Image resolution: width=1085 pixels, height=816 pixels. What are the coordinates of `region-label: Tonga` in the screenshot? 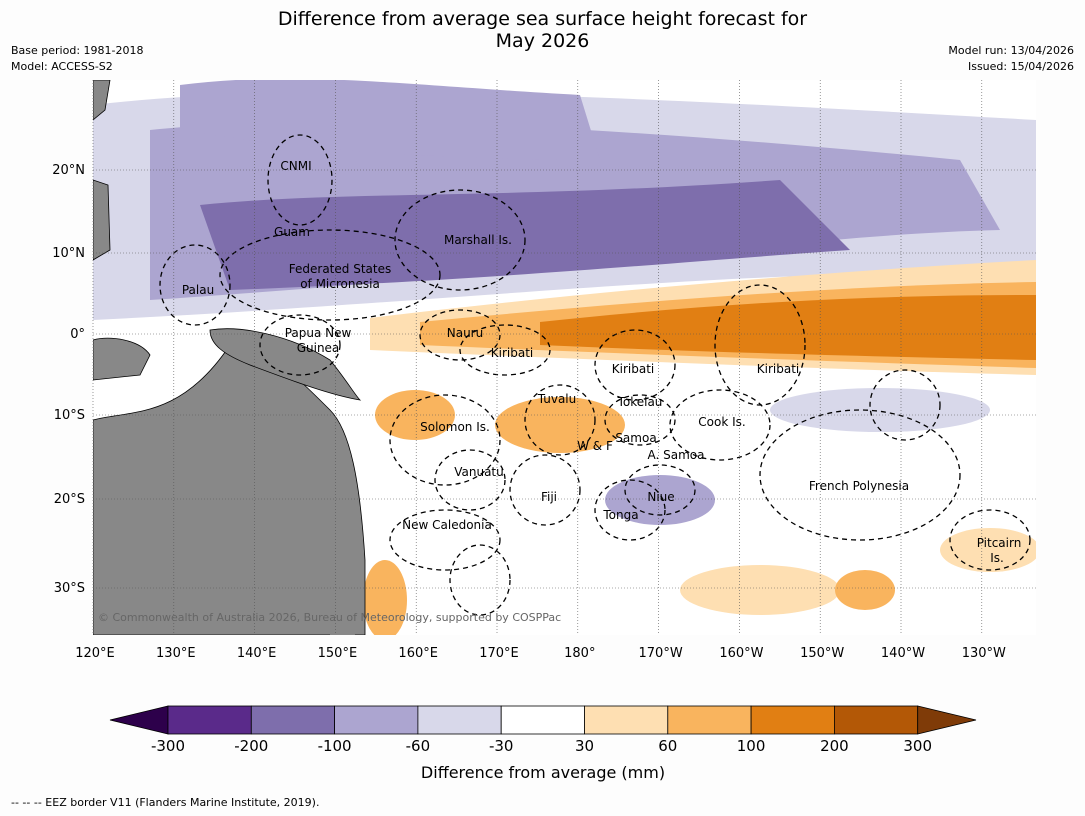 It's located at (620, 515).